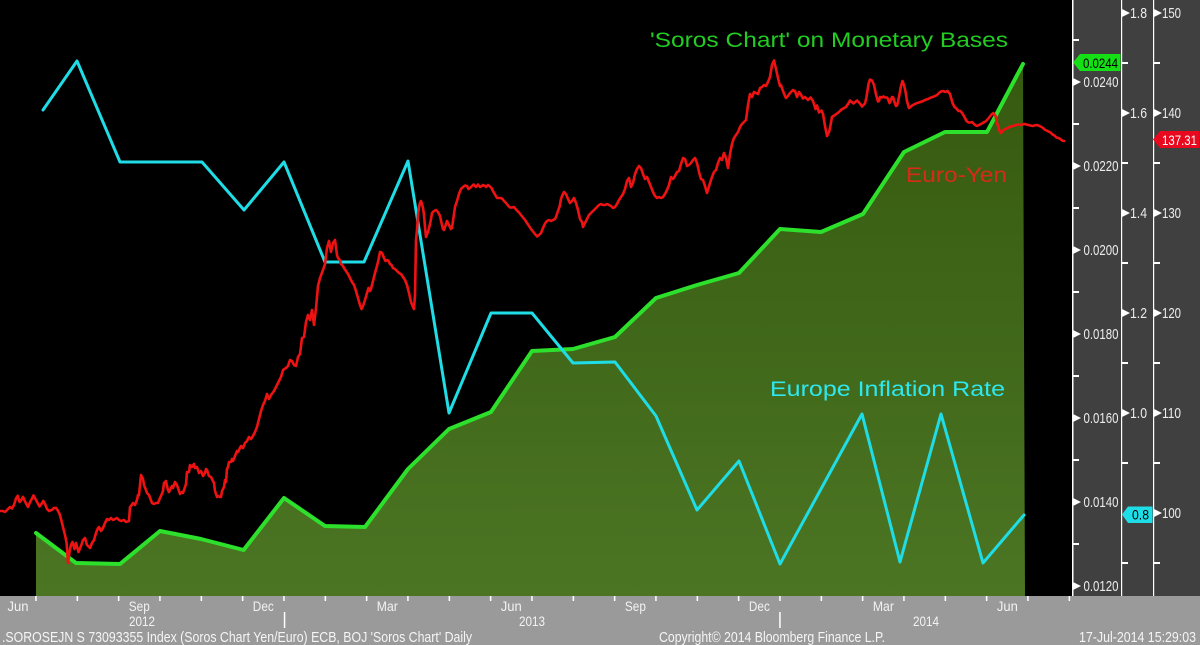  I want to click on svg-text: 1.4, so click(1138, 213).